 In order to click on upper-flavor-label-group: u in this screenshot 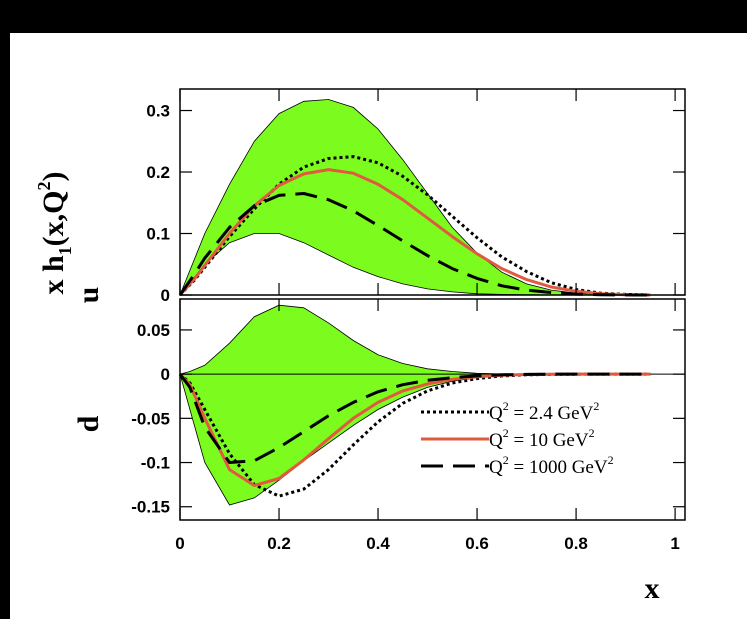, I will do `click(88, 295)`.